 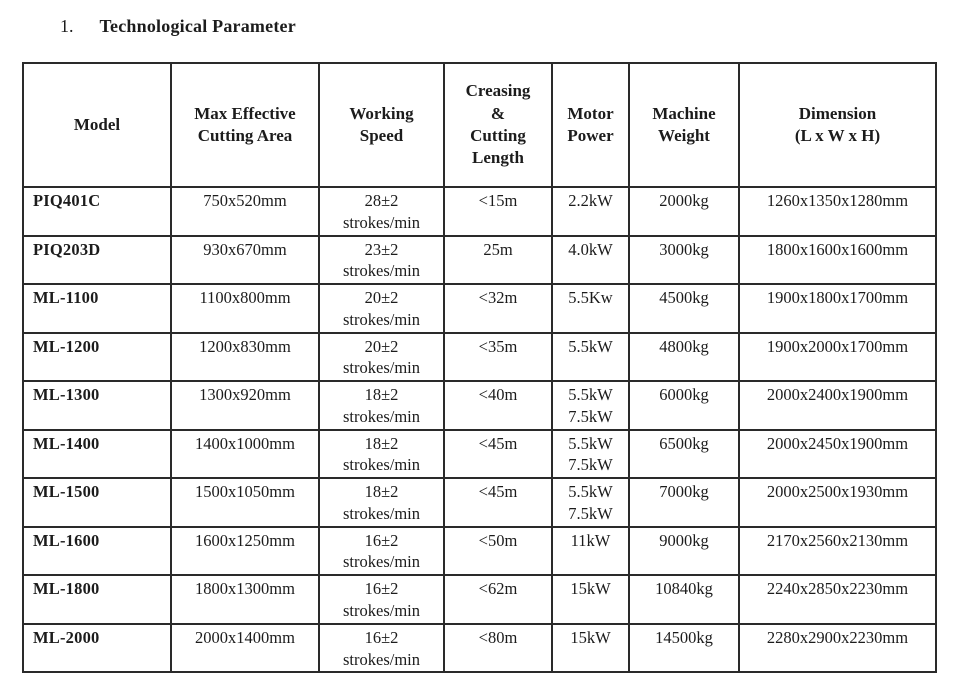 I want to click on col-header-length: Creasing & Cutting Length, so click(x=498, y=125).